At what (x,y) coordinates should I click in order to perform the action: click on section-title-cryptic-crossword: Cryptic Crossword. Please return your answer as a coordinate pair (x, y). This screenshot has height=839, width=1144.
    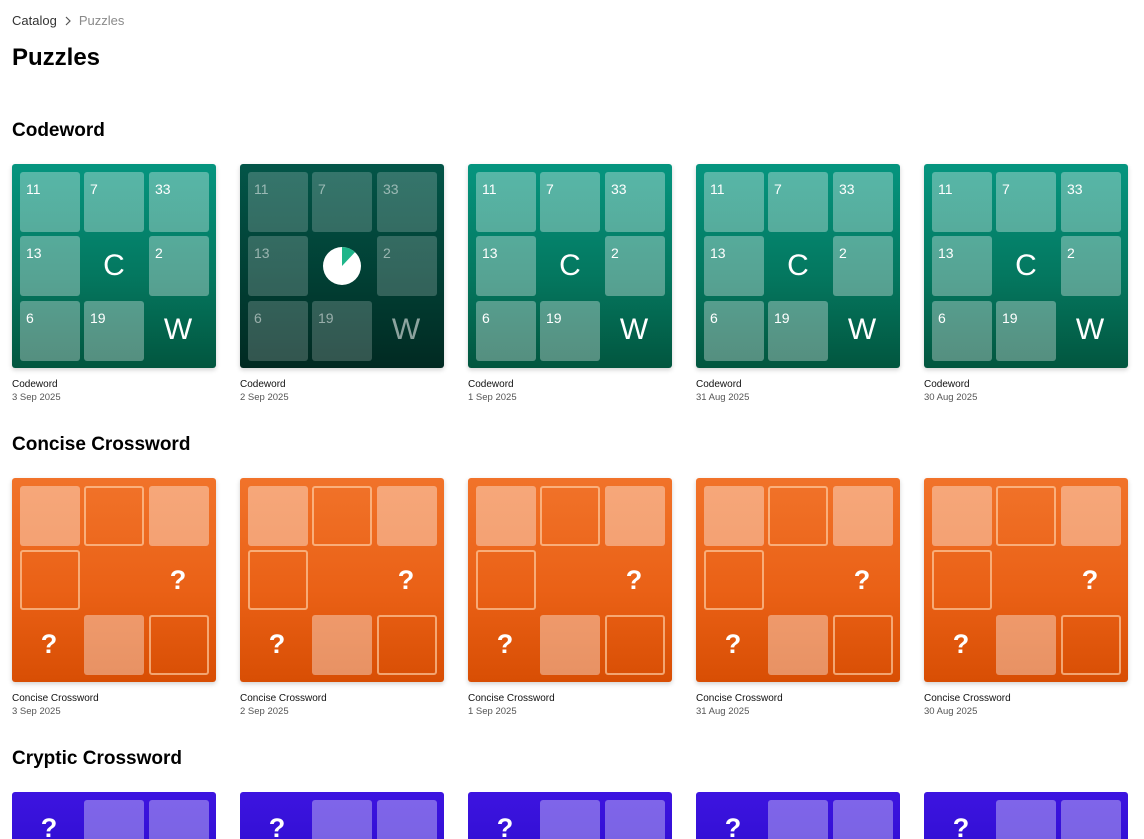
    Looking at the image, I should click on (97, 758).